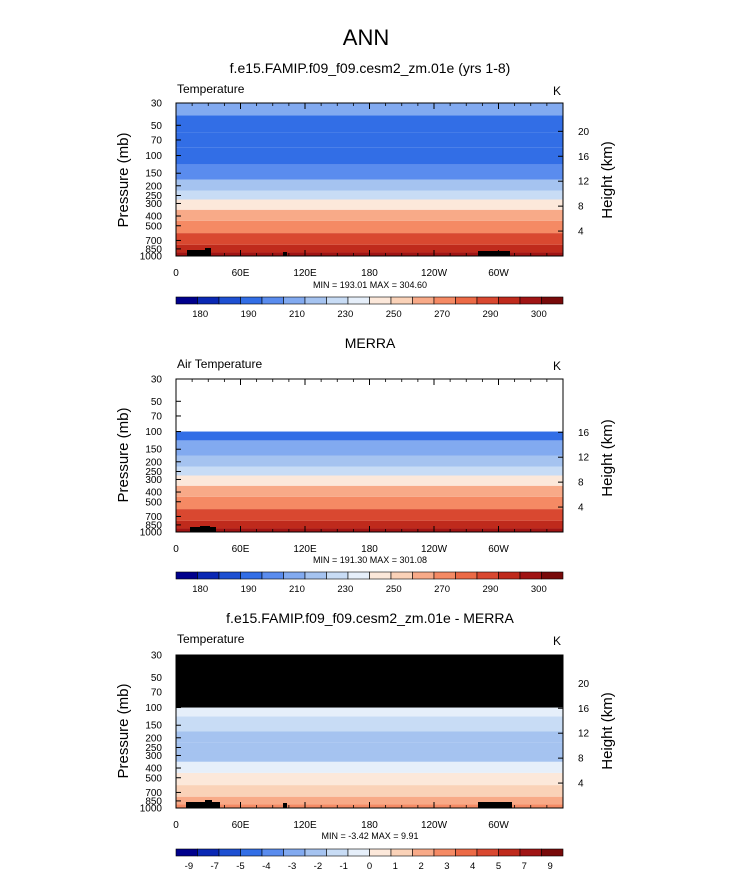 This screenshot has width=733, height=872. What do you see at coordinates (153, 226) in the screenshot?
I see `y-tick-label: 500` at bounding box center [153, 226].